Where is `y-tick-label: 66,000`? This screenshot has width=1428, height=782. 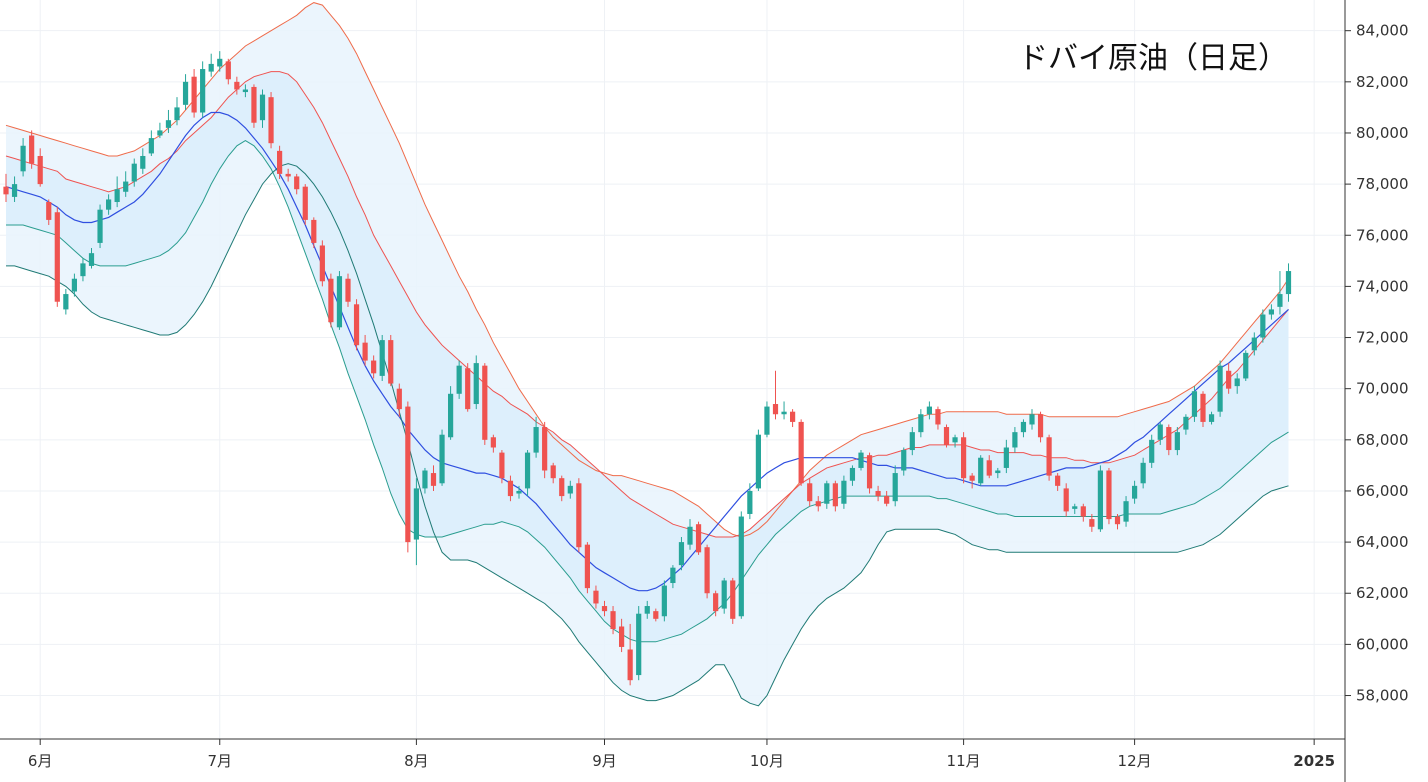
y-tick-label: 66,000 is located at coordinates (1382, 491).